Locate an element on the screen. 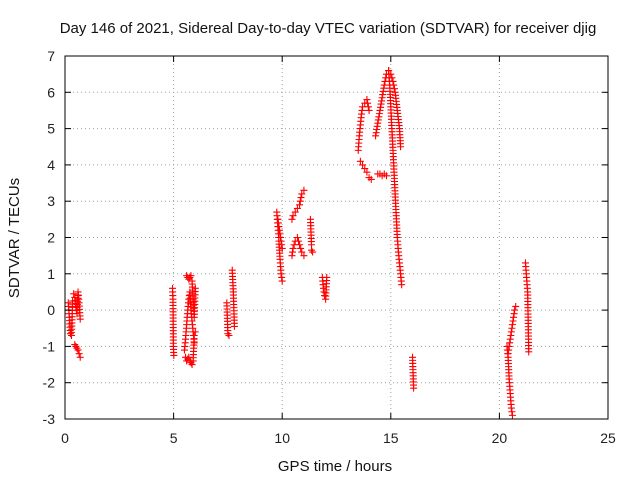  y-tick-label: -2 is located at coordinates (49, 383).